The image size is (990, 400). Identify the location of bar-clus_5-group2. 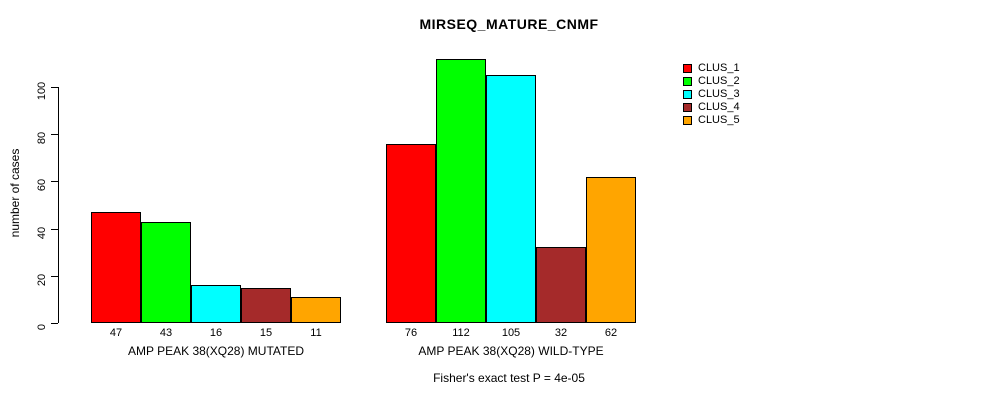
(611, 250).